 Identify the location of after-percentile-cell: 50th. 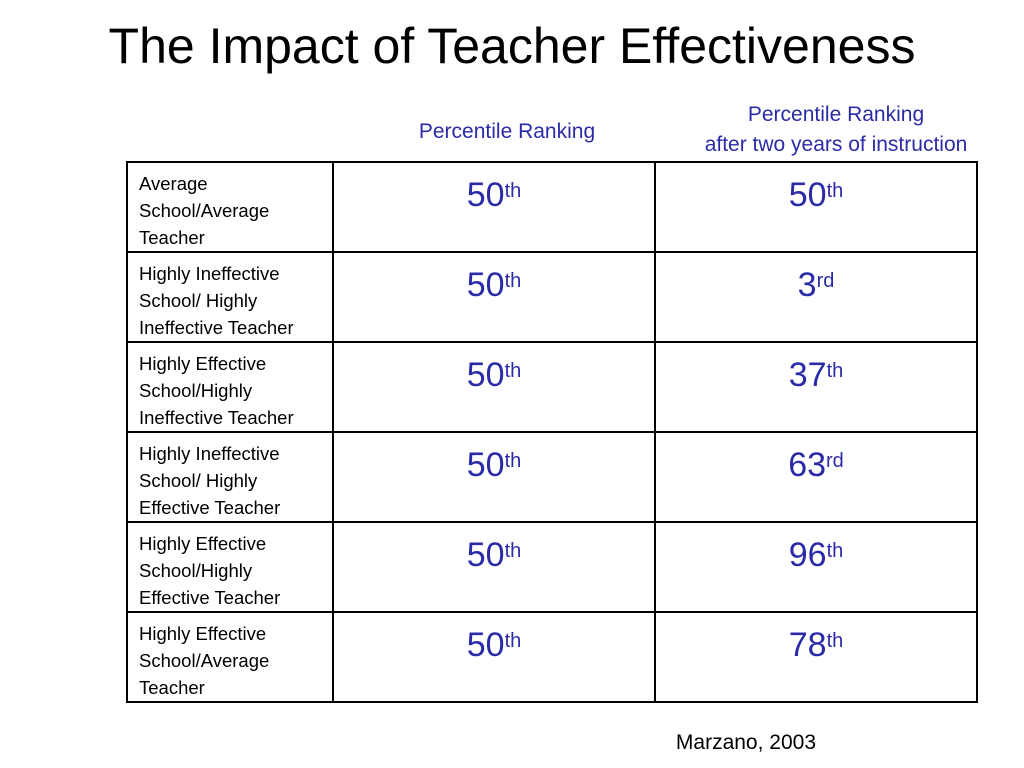
(816, 207).